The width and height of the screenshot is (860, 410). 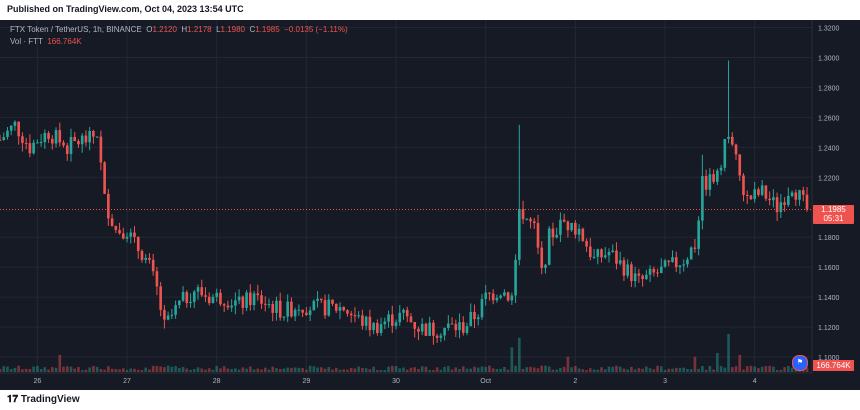 I want to click on open-value: 1.2120, so click(x=164, y=29).